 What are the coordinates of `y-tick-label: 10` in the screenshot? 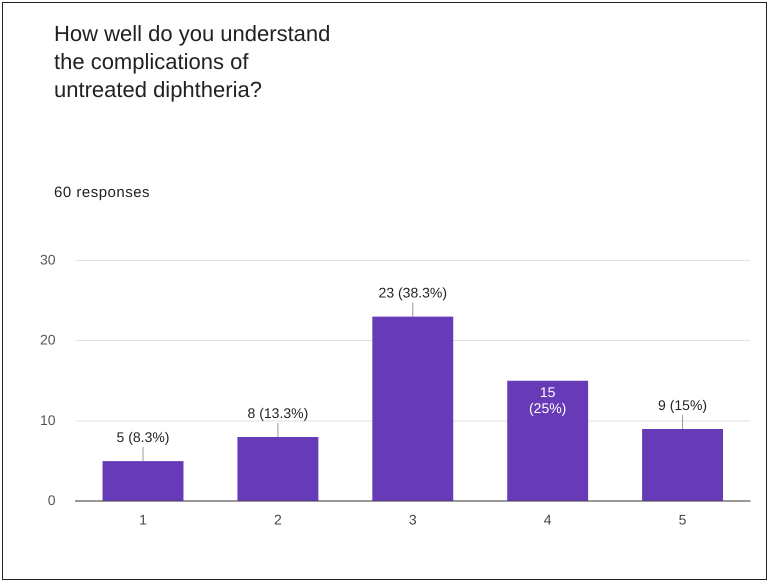 It's located at (48, 420).